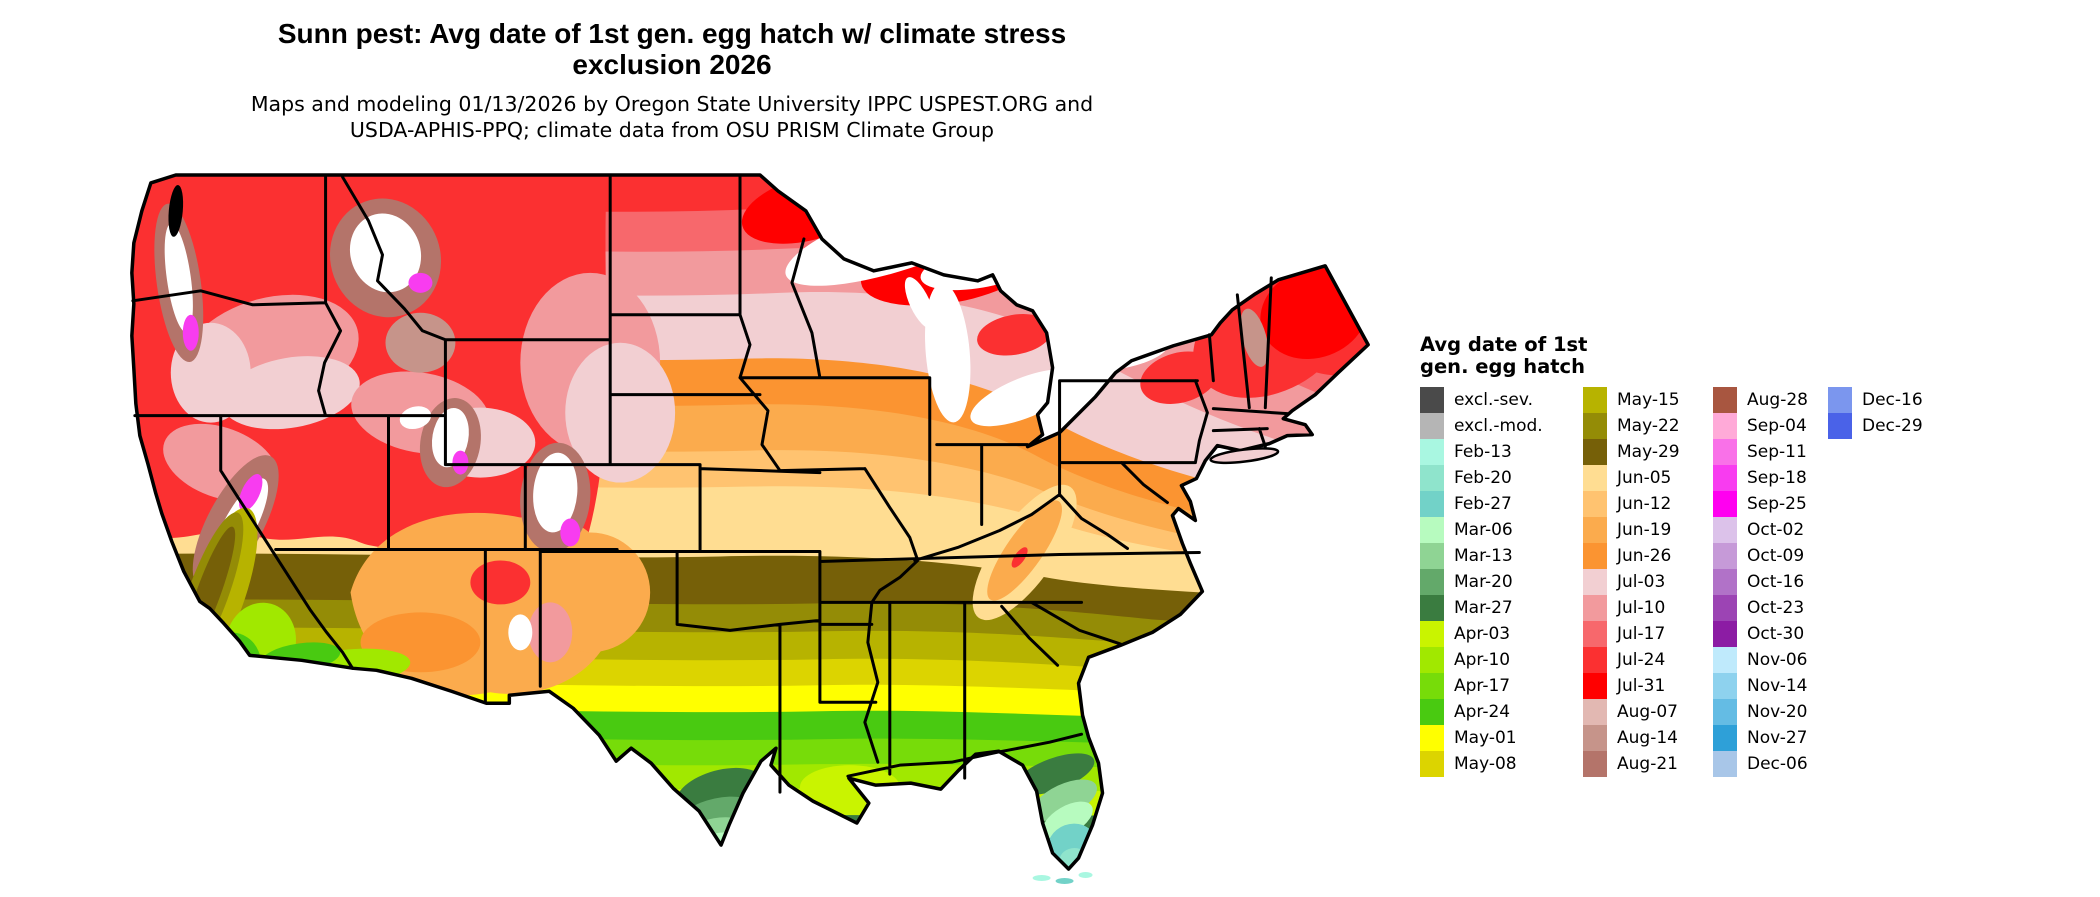 The image size is (2100, 897). What do you see at coordinates (415, 418) in the screenshot?
I see `great-salt-lake` at bounding box center [415, 418].